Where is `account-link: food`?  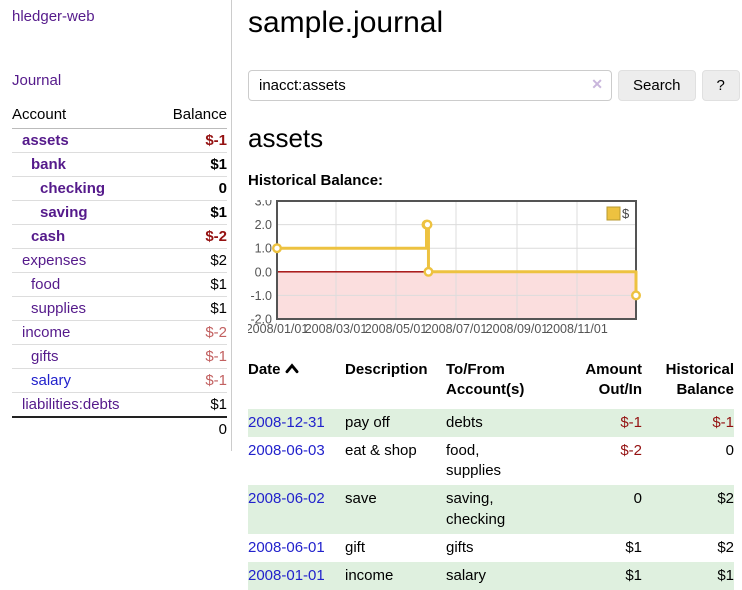 account-link: food is located at coordinates (46, 284).